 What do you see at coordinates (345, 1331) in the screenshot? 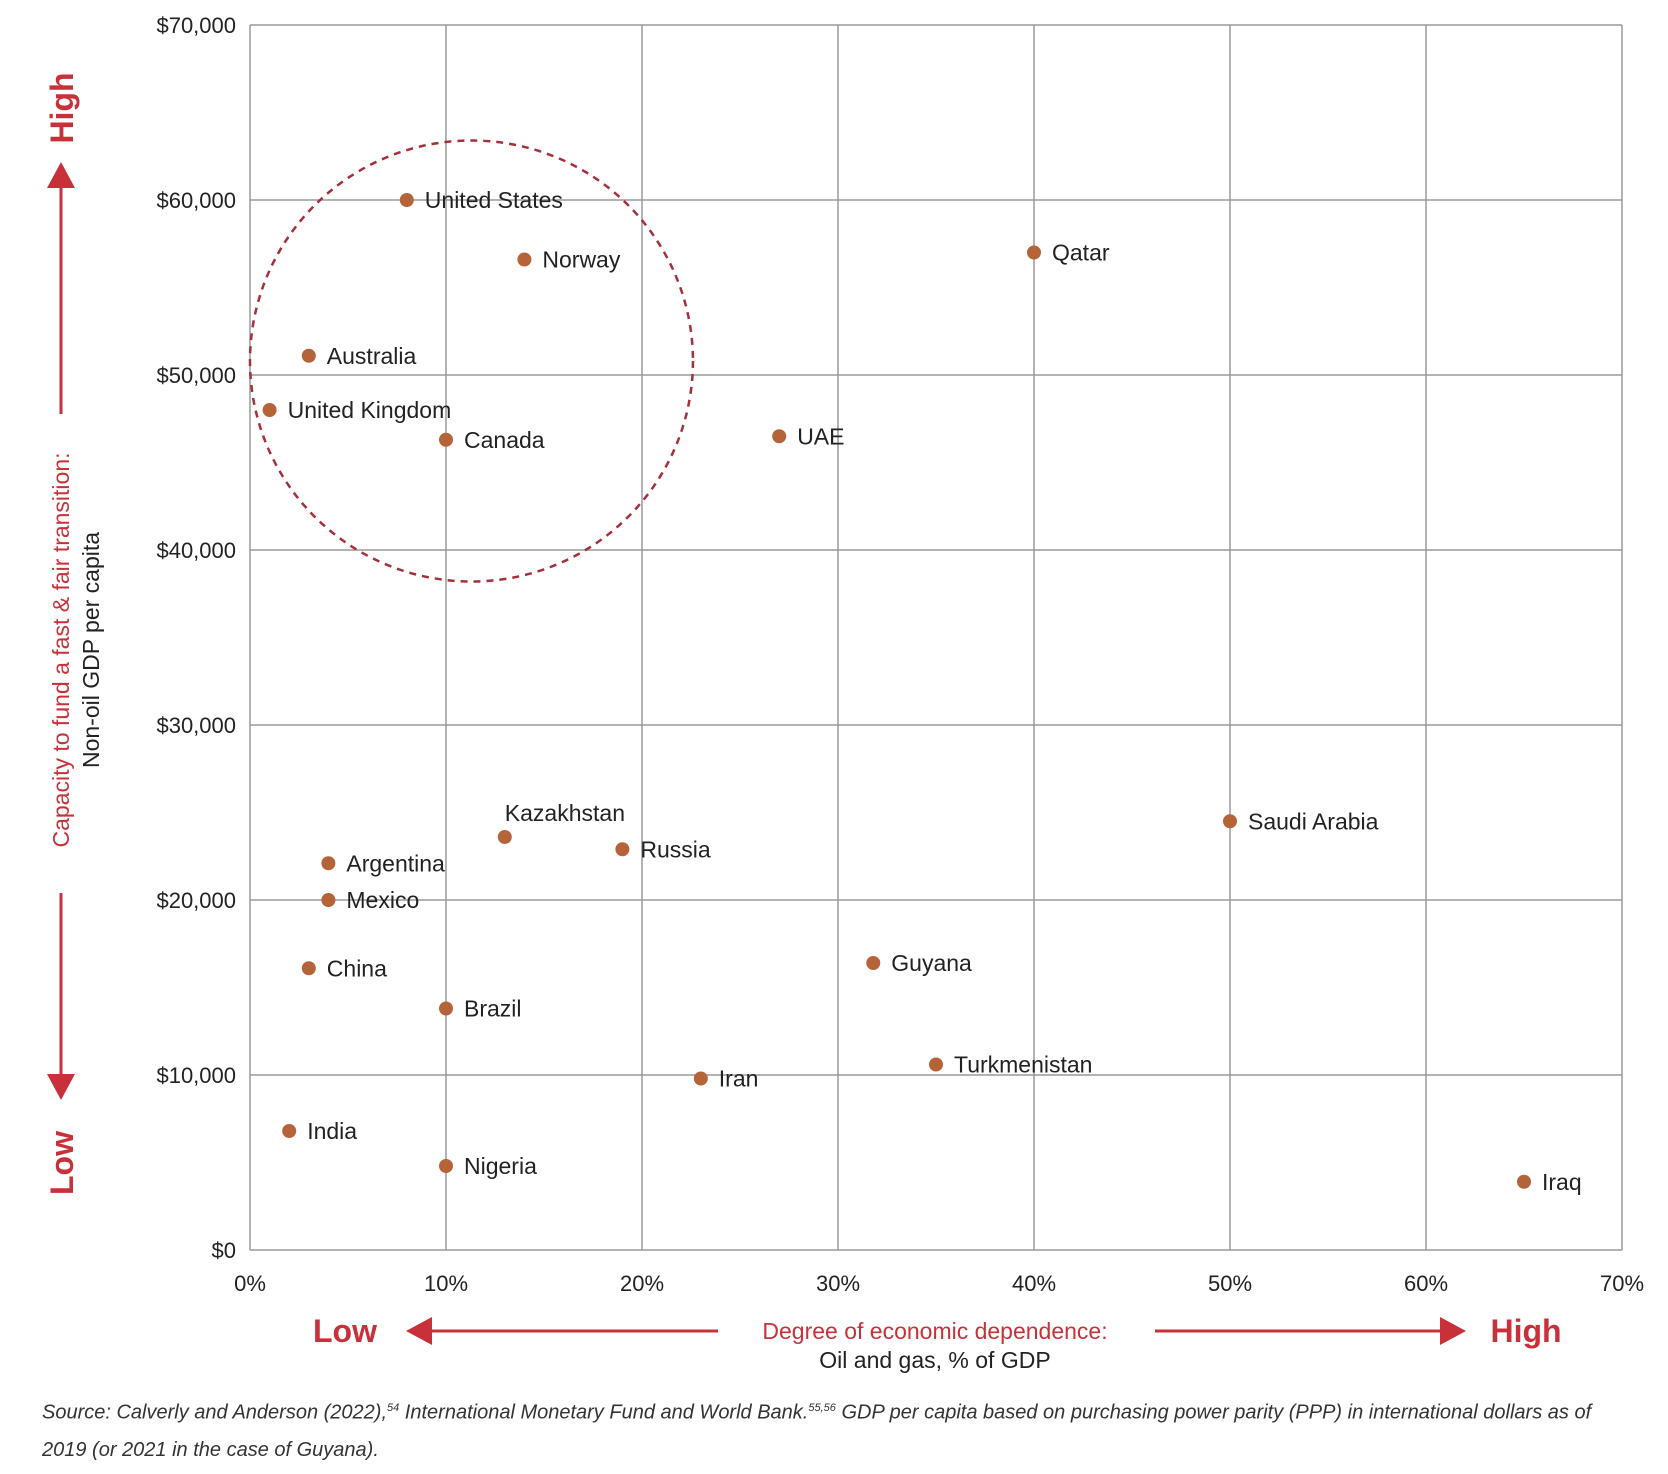
I see `x-axis-low-label: Low` at bounding box center [345, 1331].